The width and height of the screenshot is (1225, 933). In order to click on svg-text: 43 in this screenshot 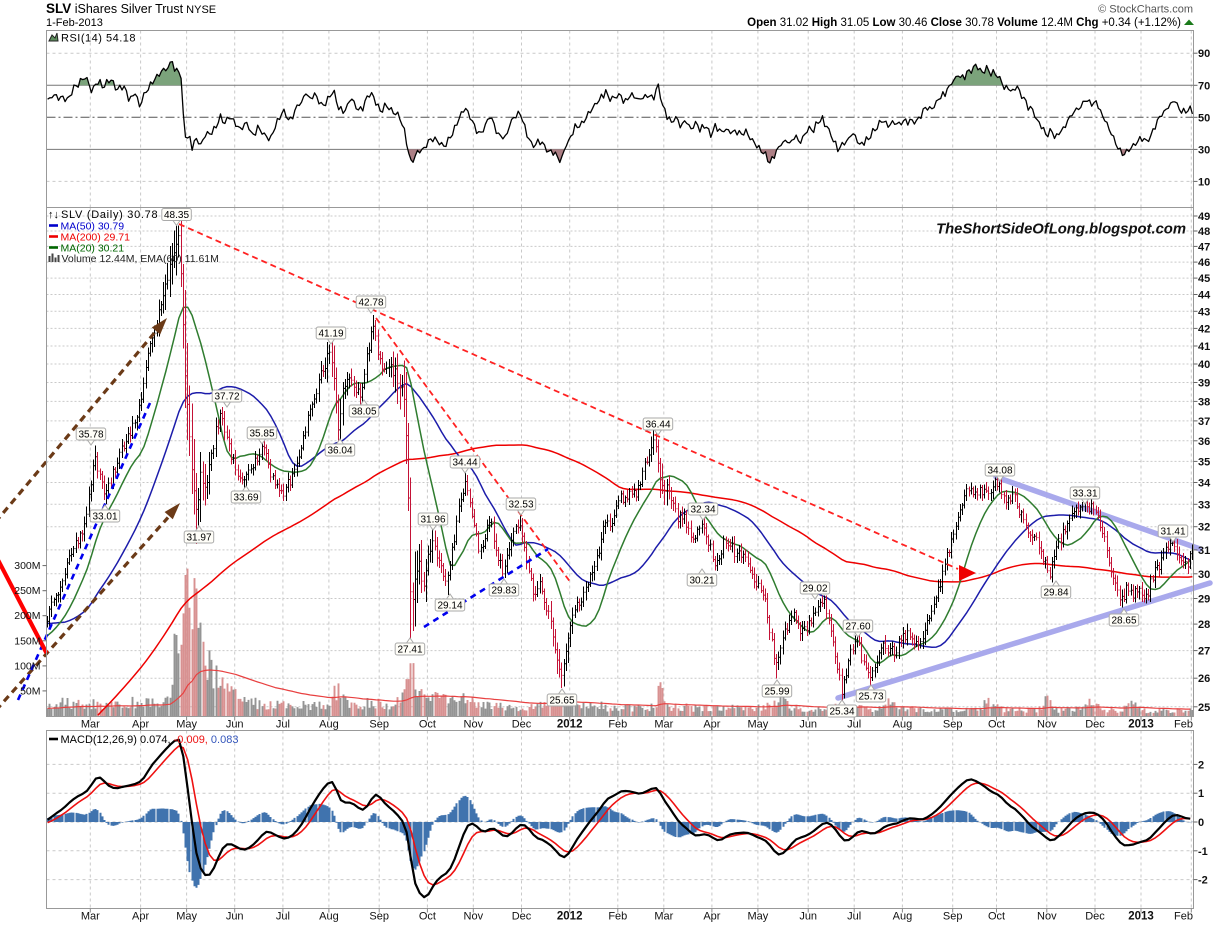, I will do `click(1204, 312)`.